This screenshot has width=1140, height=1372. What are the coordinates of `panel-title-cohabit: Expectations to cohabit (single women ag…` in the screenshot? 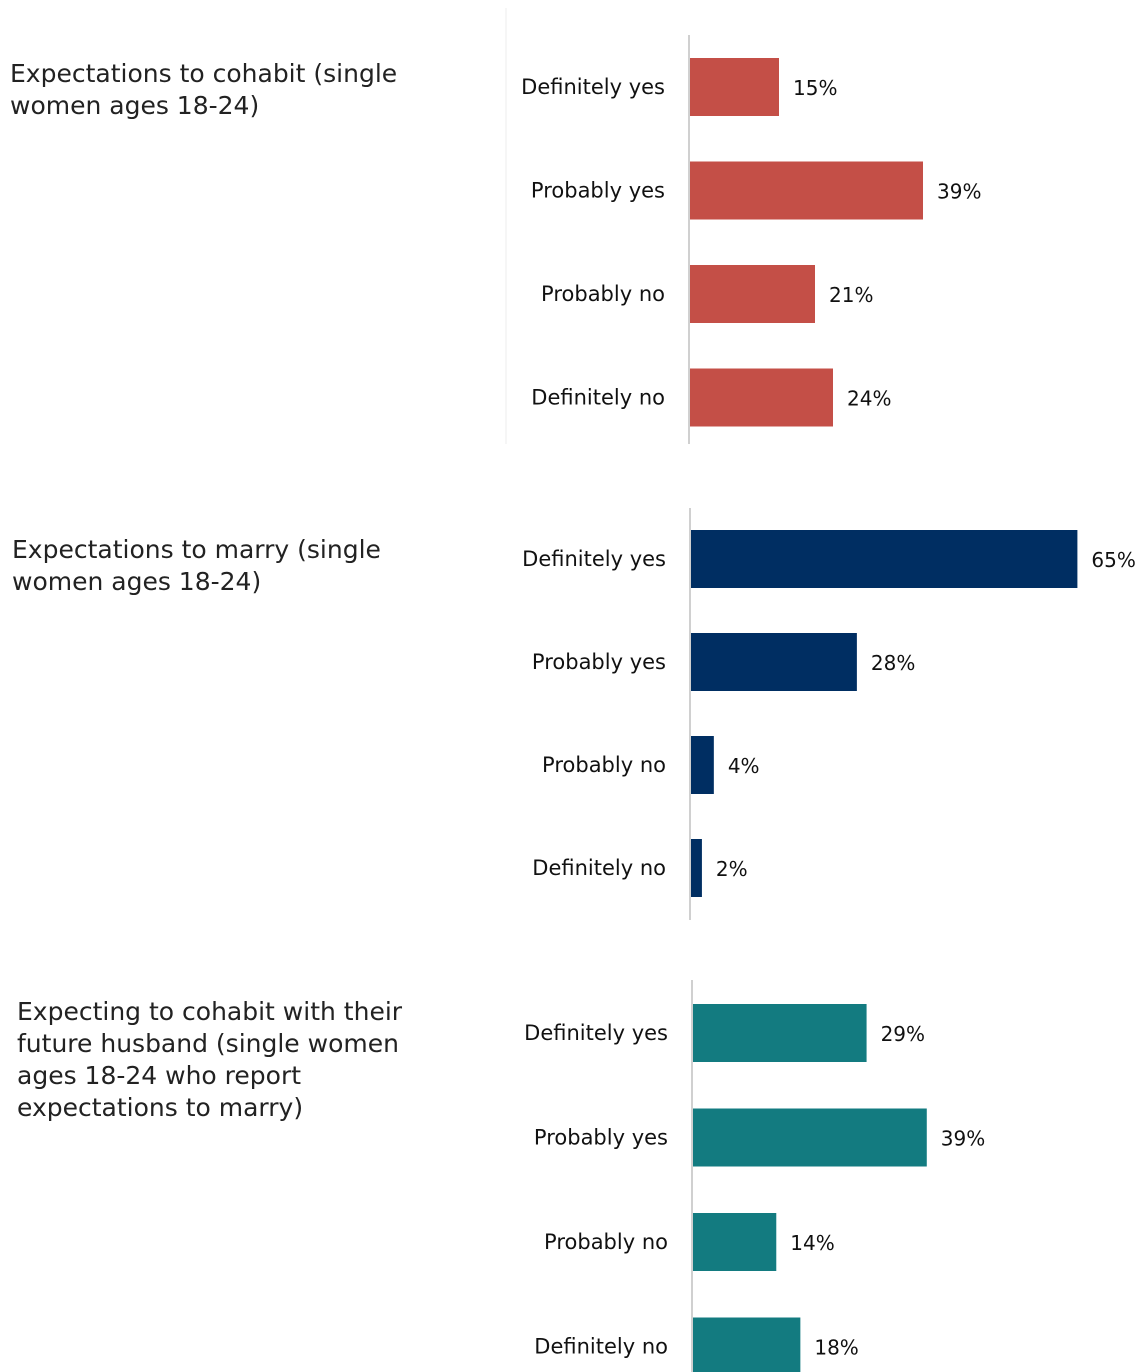 It's located at (204, 89).